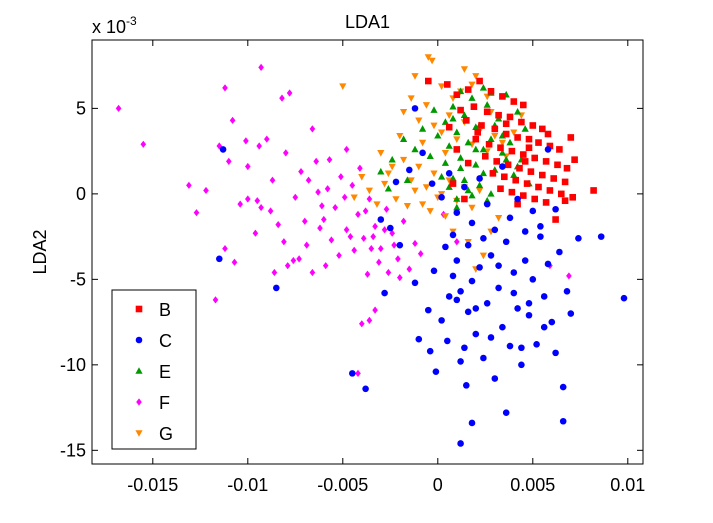  Describe the element at coordinates (139, 340) in the screenshot. I see `legend-marker-C` at that location.